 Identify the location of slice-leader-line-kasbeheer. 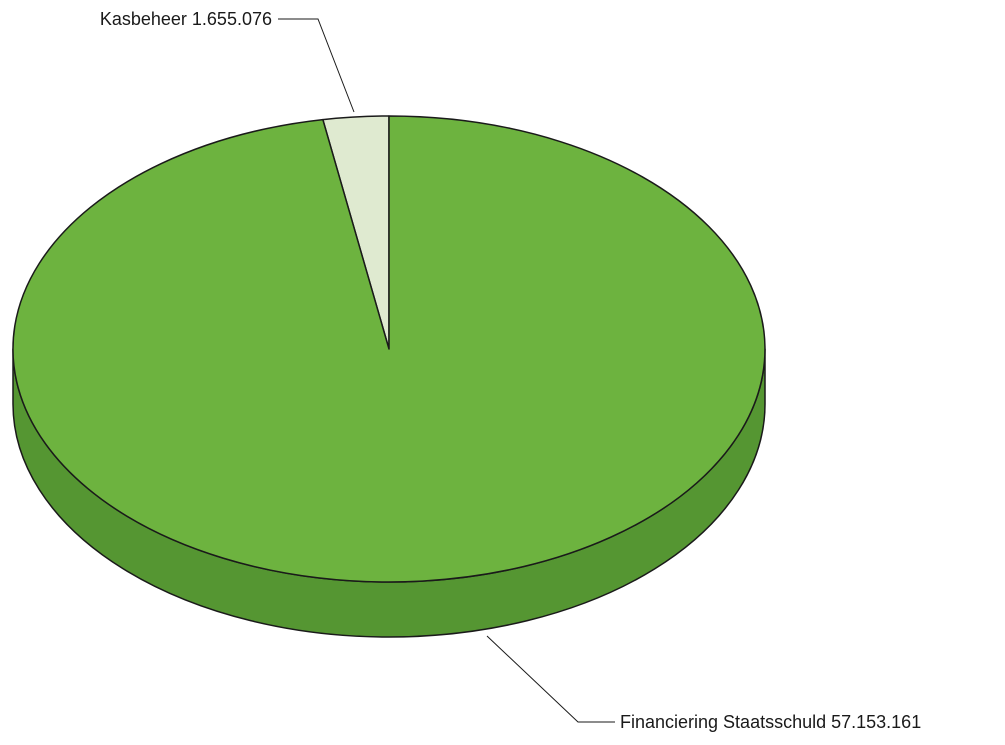
(316, 65).